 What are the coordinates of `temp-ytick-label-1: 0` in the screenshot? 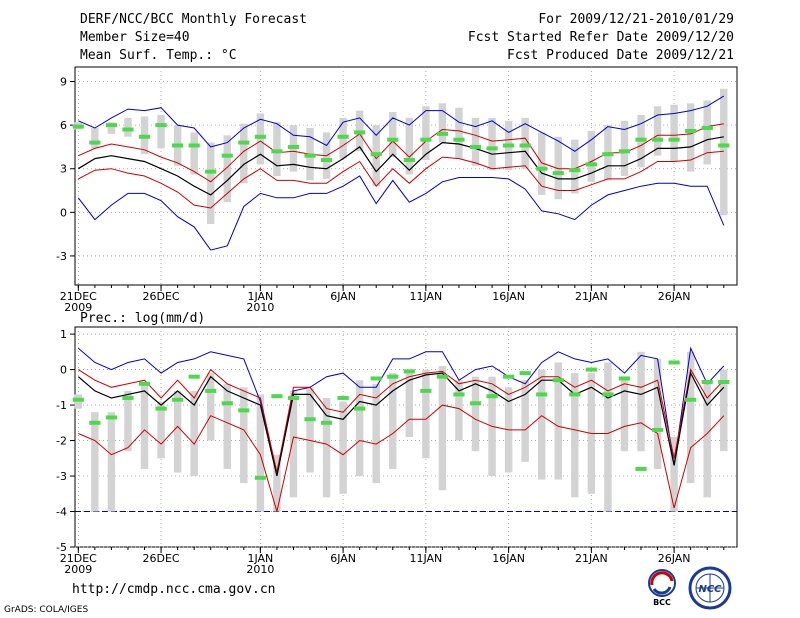 It's located at (63, 212).